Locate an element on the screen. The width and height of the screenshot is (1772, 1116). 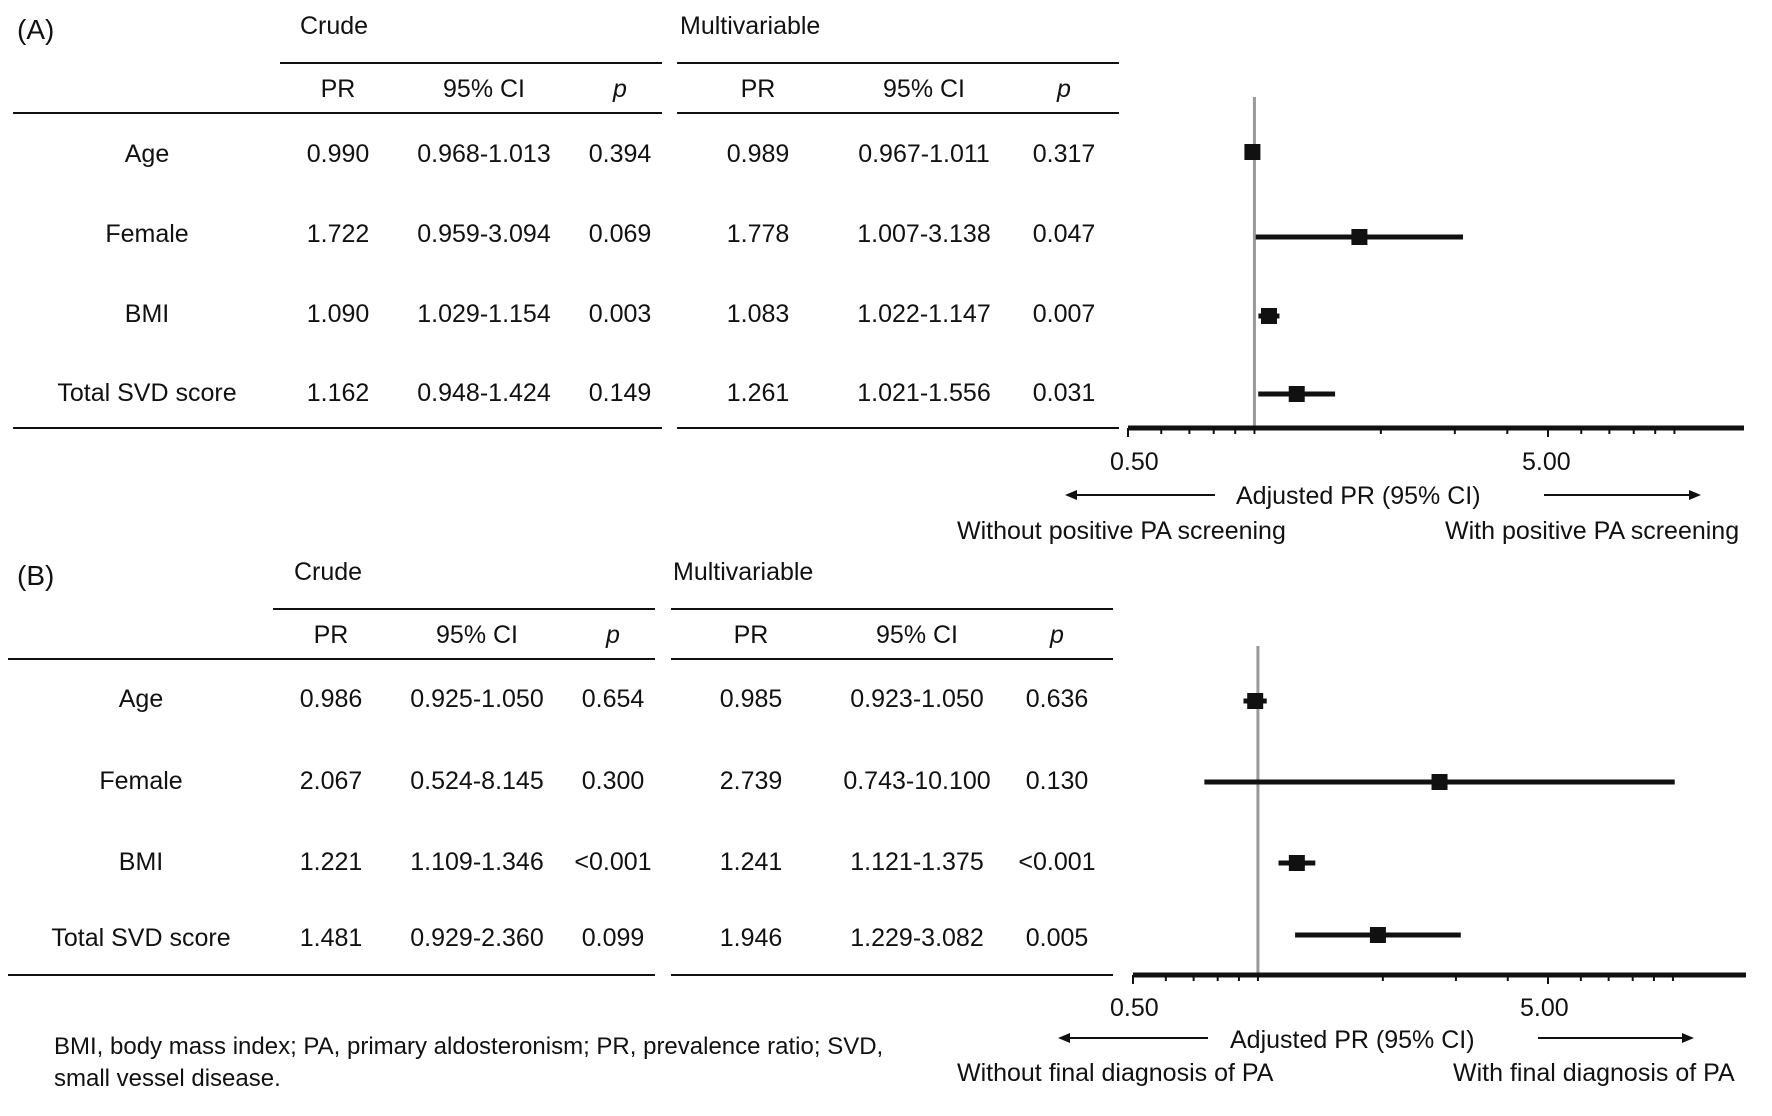
crude-pr: 1.722 is located at coordinates (338, 234).